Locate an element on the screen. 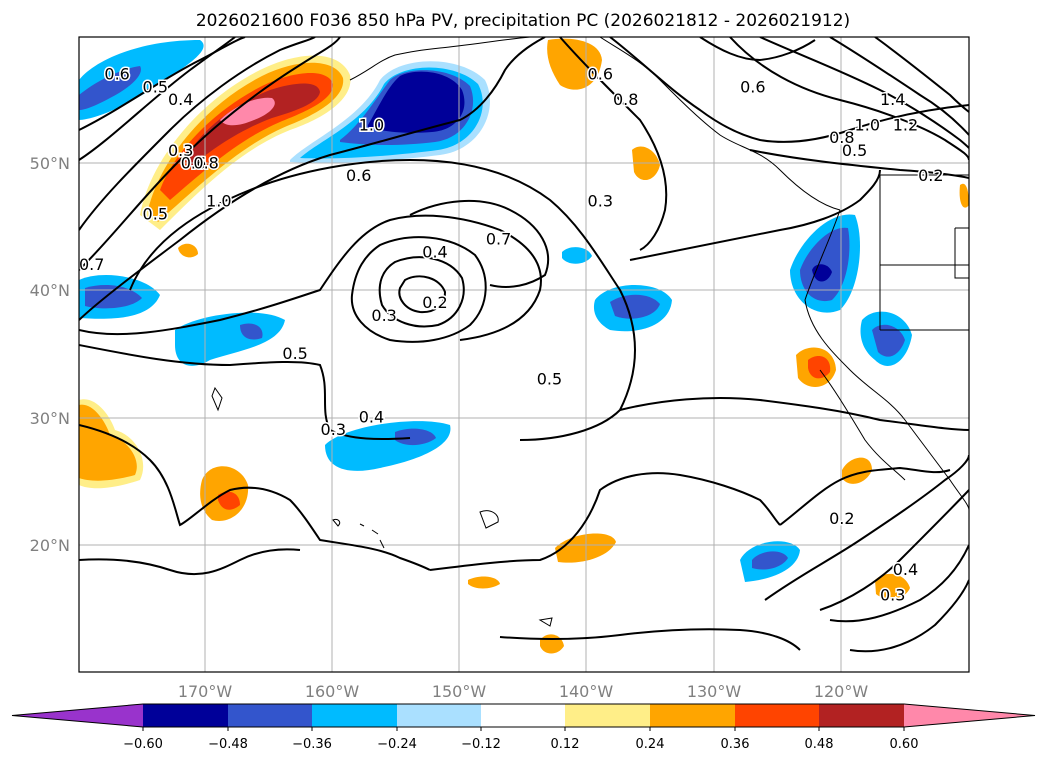 This screenshot has height=765, width=1047. lat-tick-label: 50°N is located at coordinates (50, 163).